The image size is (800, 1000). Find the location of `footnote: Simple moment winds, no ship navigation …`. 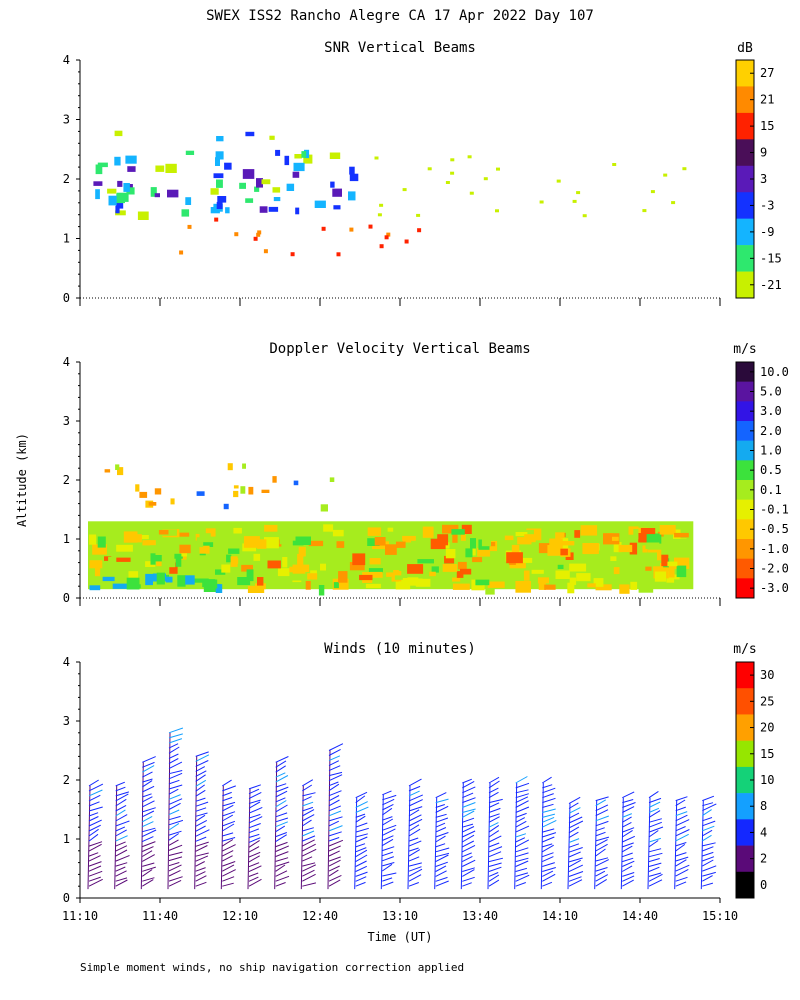

footnote: Simple moment winds, no ship navigation … is located at coordinates (272, 967).